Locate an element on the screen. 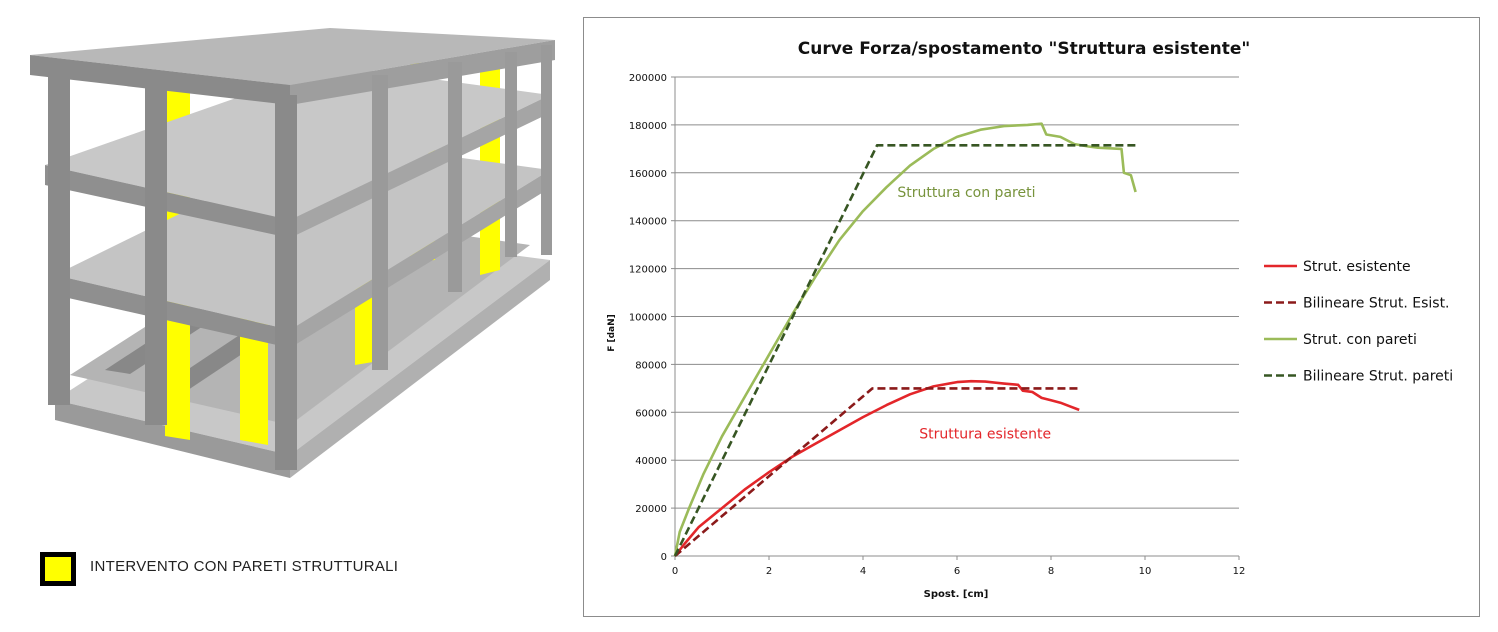 Image resolution: width=1498 pixels, height=632 pixels. y-tick-label: 180000 is located at coordinates (648, 126).